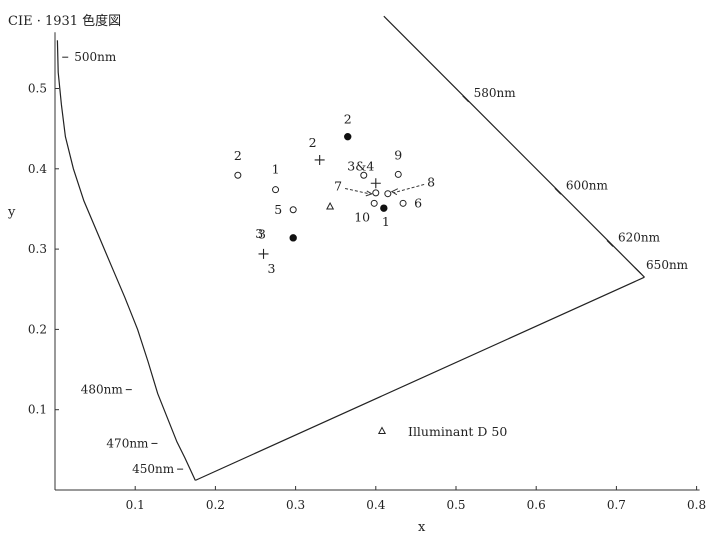 Image resolution: width=706 pixels, height=533 pixels. What do you see at coordinates (616, 505) in the screenshot?
I see `x-tick-label: 0.7` at bounding box center [616, 505].